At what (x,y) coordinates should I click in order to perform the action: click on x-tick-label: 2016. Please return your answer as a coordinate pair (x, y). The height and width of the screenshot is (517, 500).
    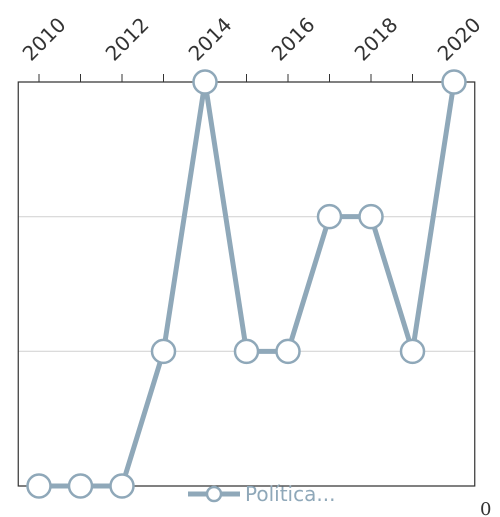
    Looking at the image, I should click on (293, 39).